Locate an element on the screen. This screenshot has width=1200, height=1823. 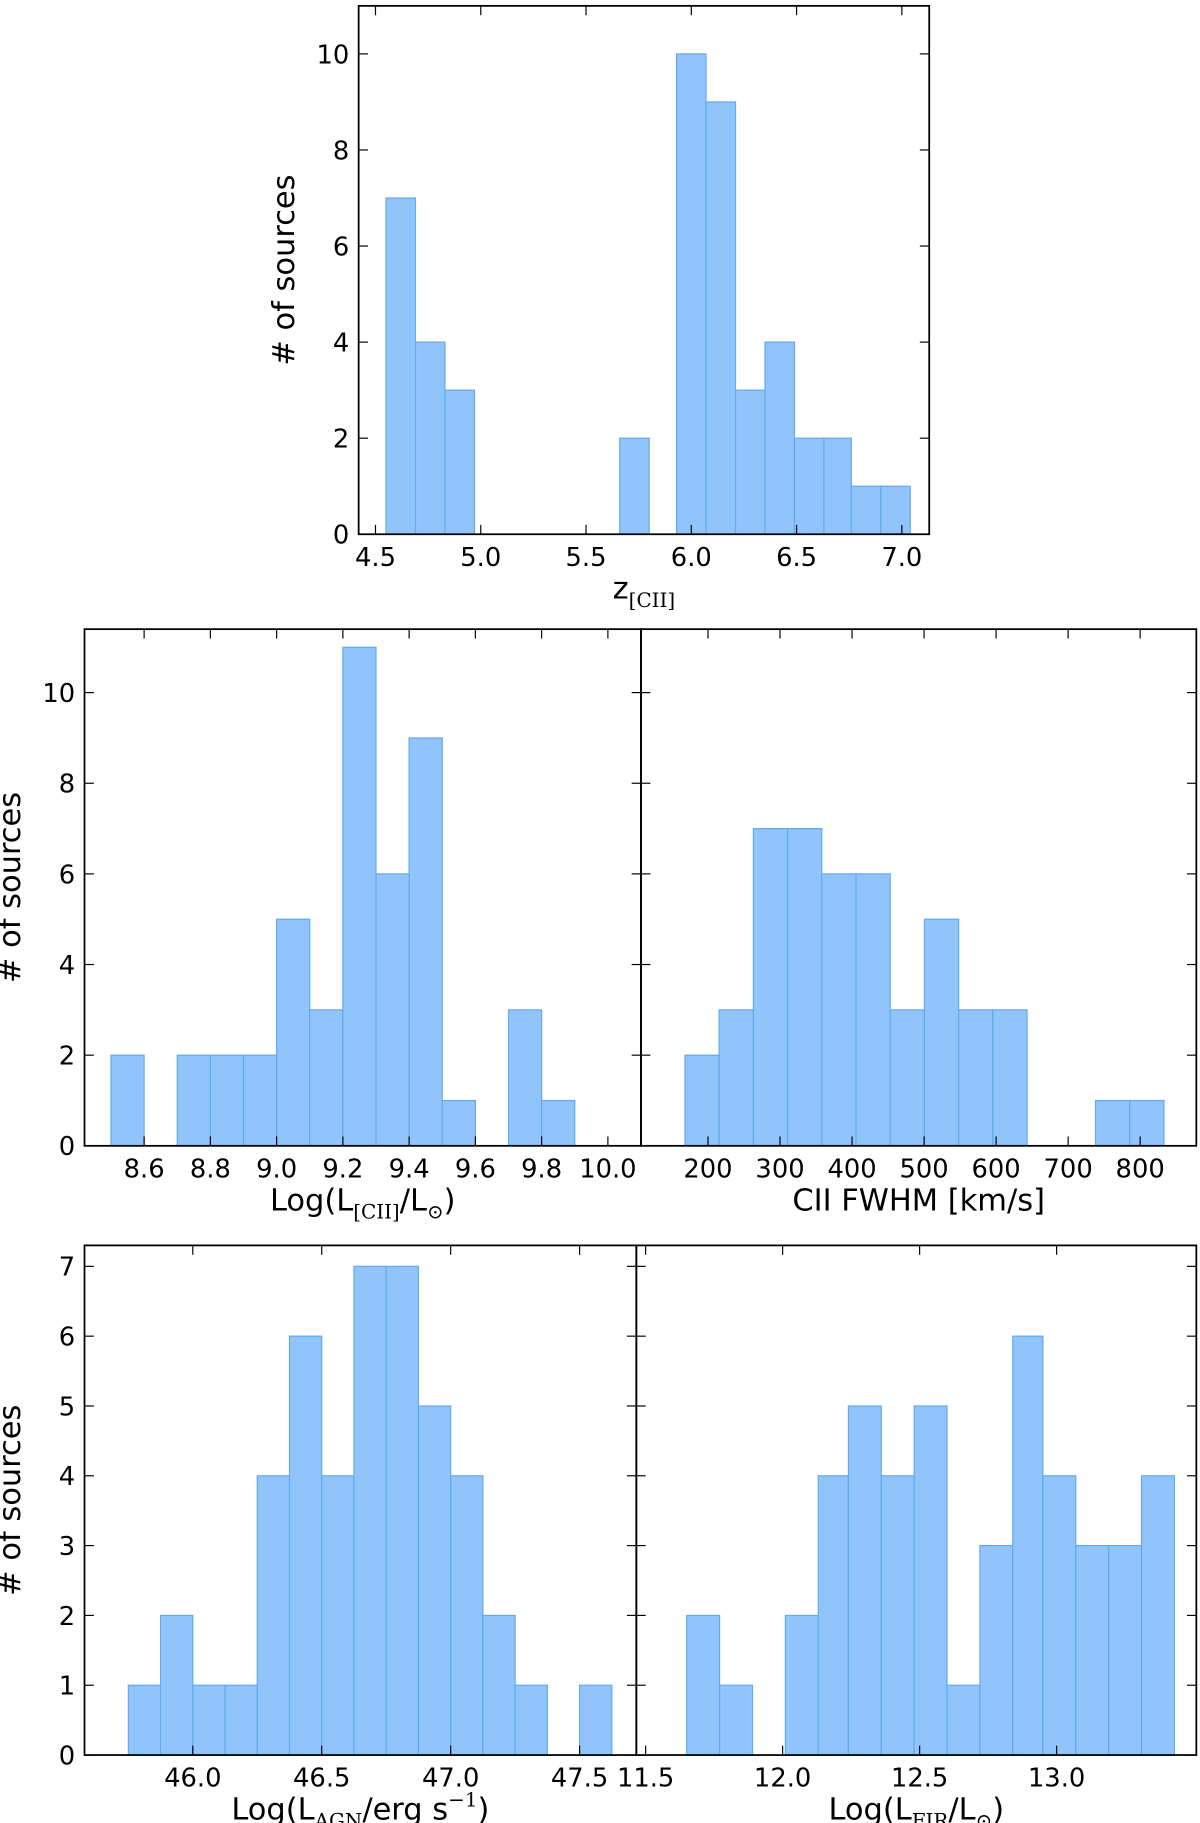
x-tick-label: 500 is located at coordinates (923, 1169).